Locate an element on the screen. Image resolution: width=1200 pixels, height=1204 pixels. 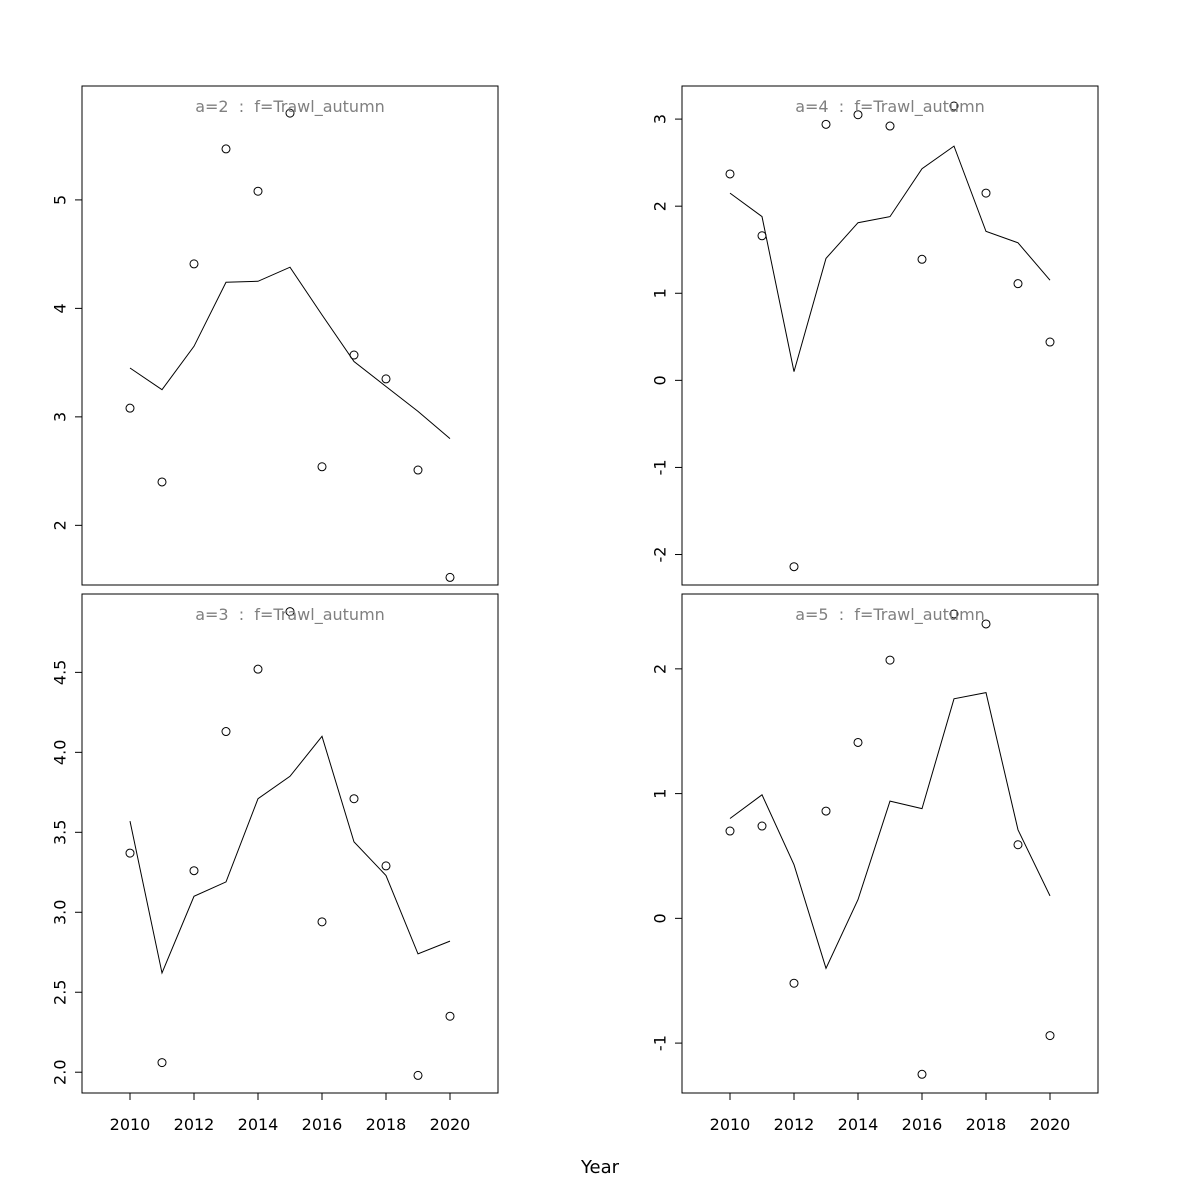
x-axis-title: Year is located at coordinates (600, 1167).